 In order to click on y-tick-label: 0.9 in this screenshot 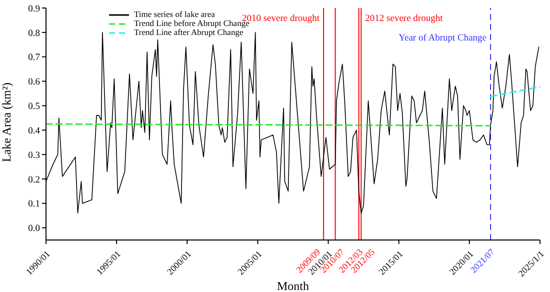, I will do `click(34, 9)`.